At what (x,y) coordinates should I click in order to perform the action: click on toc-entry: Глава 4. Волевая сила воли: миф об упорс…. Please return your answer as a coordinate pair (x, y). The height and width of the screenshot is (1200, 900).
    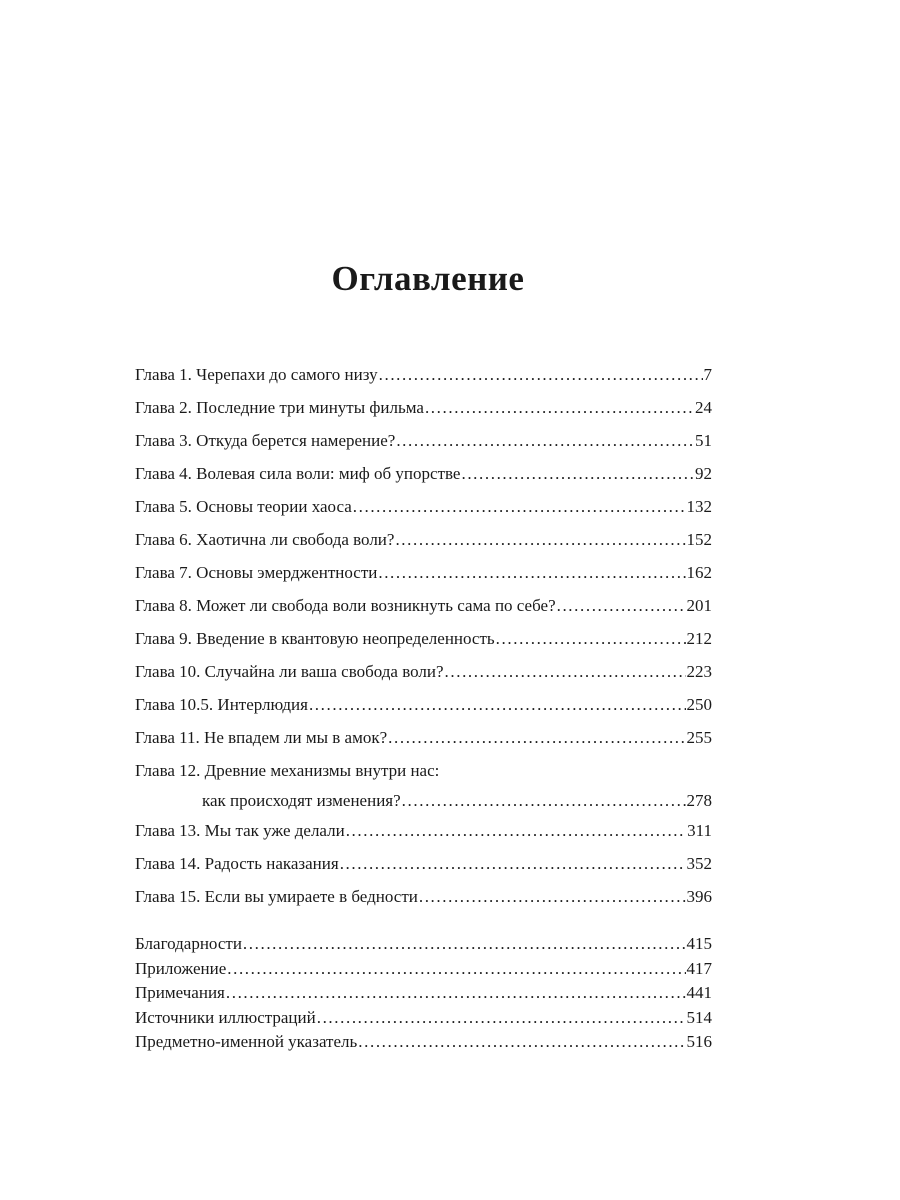
    Looking at the image, I should click on (423, 473).